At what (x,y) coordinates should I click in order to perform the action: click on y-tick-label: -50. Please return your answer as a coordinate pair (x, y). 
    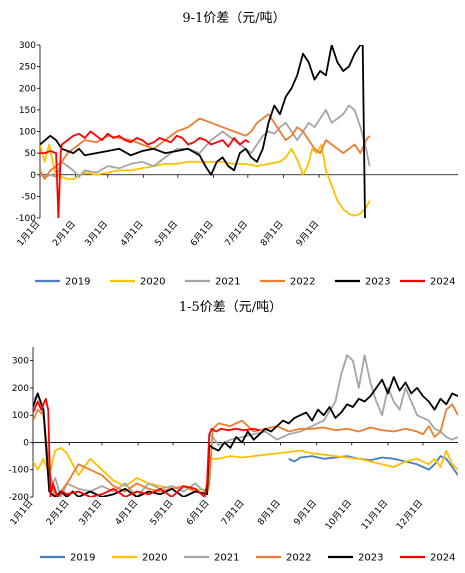
    Looking at the image, I should click on (28, 197).